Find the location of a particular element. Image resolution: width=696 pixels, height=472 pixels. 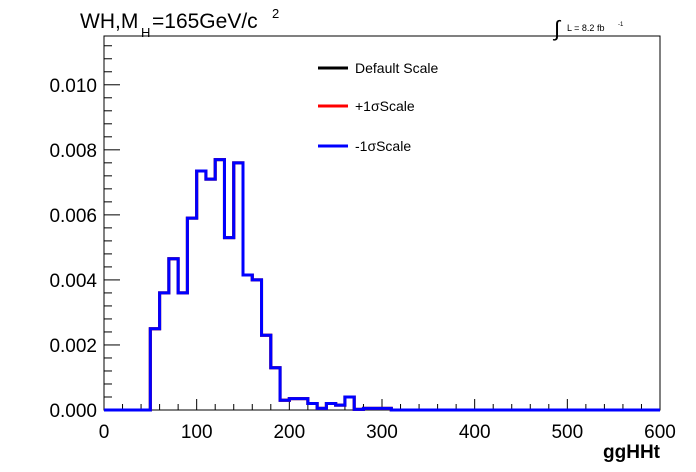

luminosity-label: ∫ L = 8.2 fb -1 is located at coordinates (588, 28).